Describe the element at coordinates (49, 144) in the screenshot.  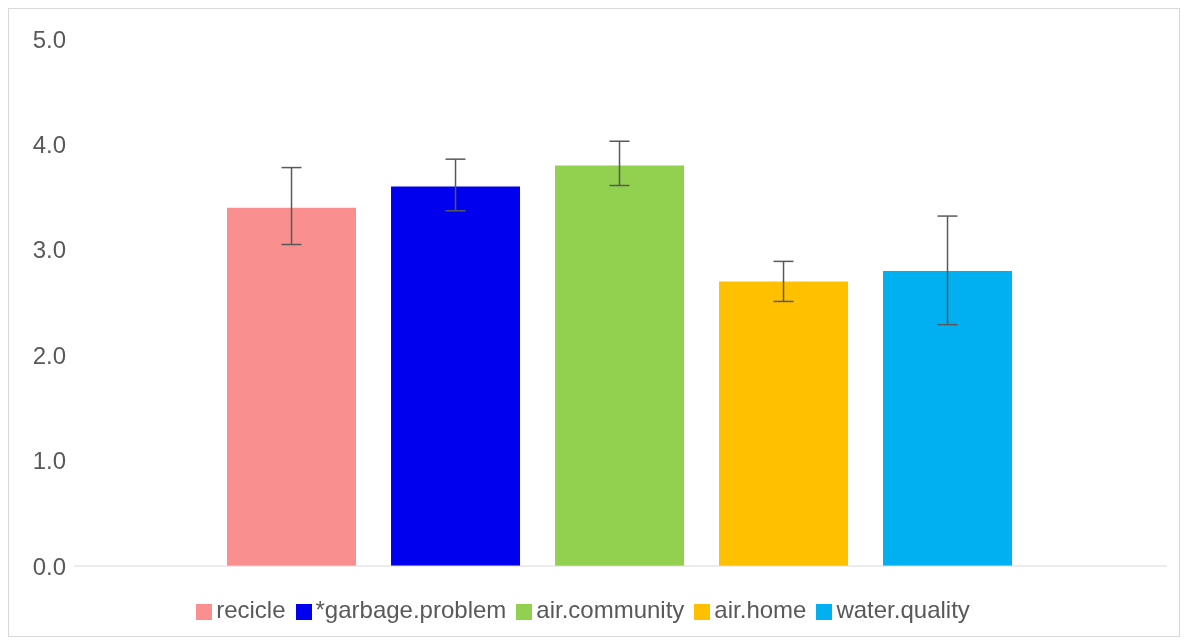
I see `y-tick-label: 4.0` at that location.